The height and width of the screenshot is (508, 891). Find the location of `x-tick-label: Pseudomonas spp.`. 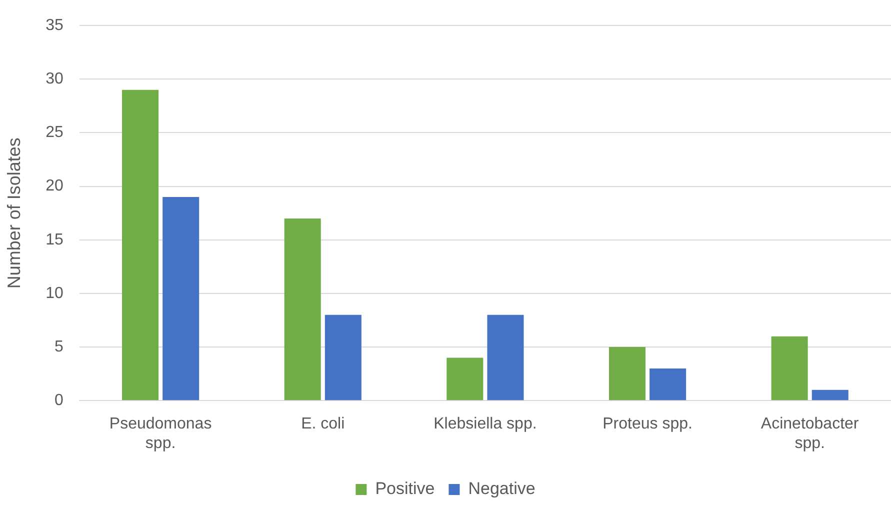

x-tick-label: Pseudomonas spp. is located at coordinates (160, 434).